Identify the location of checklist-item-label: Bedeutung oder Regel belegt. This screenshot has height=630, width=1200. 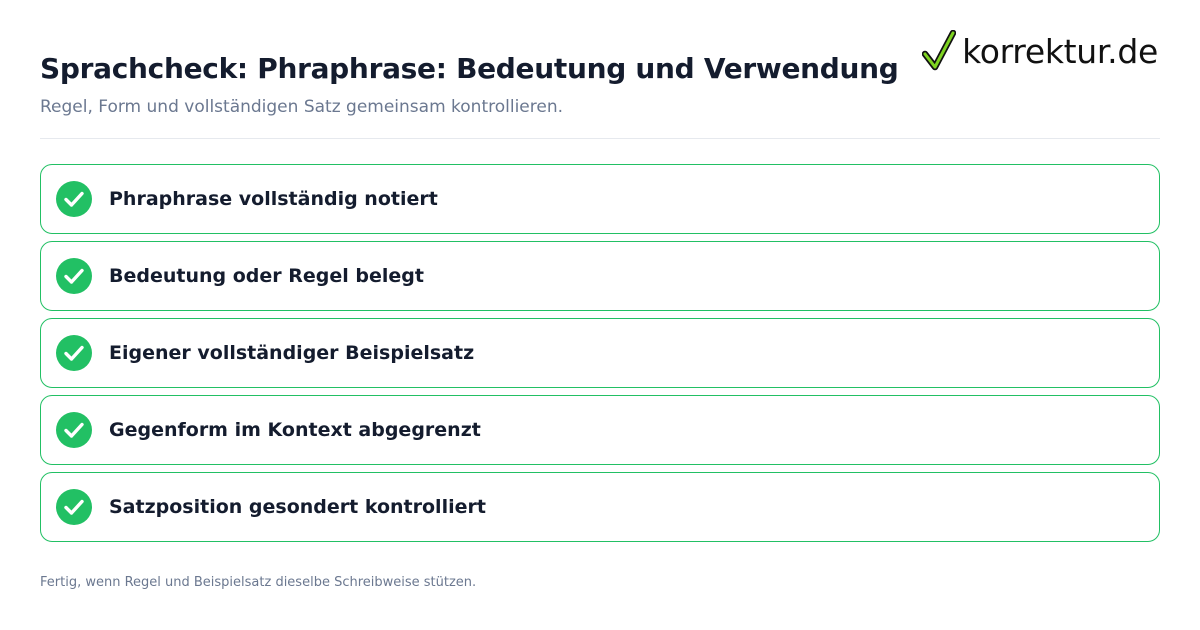
(266, 276).